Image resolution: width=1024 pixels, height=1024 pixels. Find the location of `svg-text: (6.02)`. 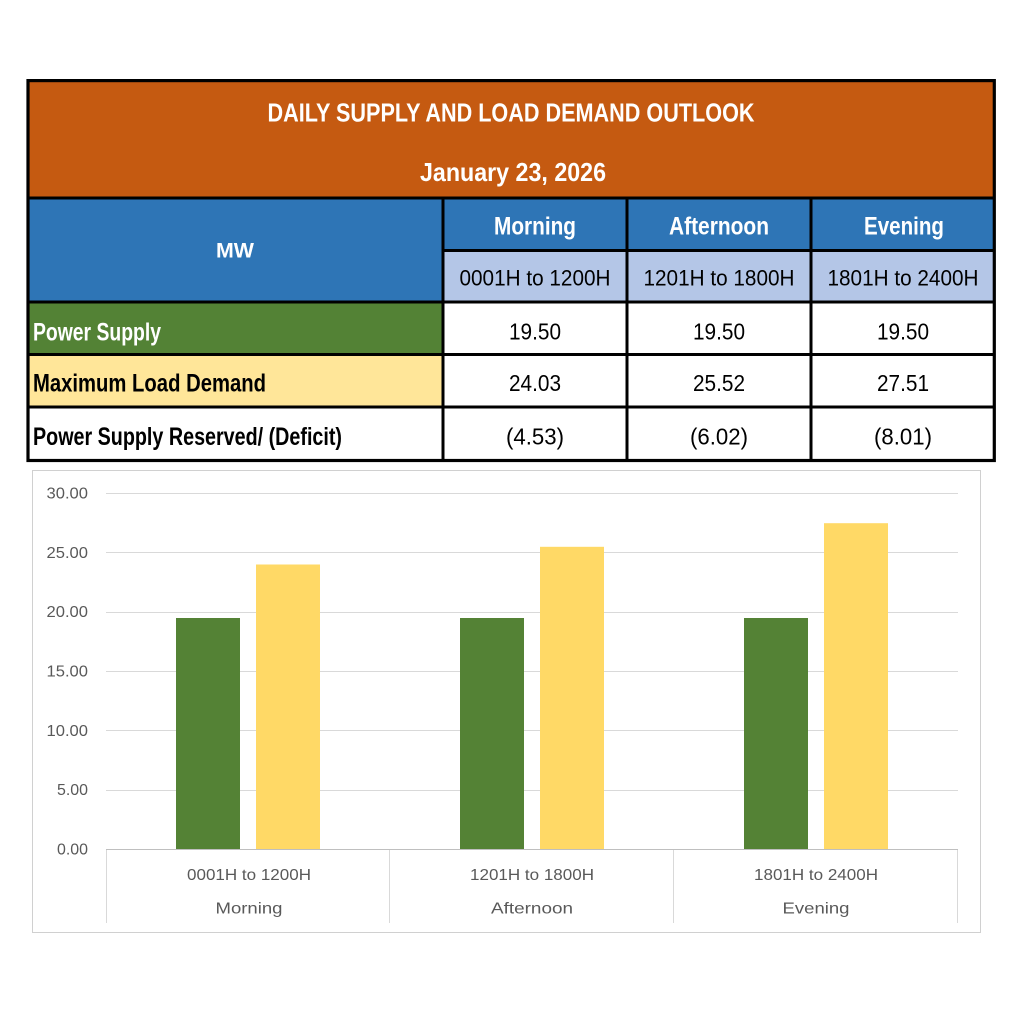

svg-text: (6.02) is located at coordinates (719, 437).